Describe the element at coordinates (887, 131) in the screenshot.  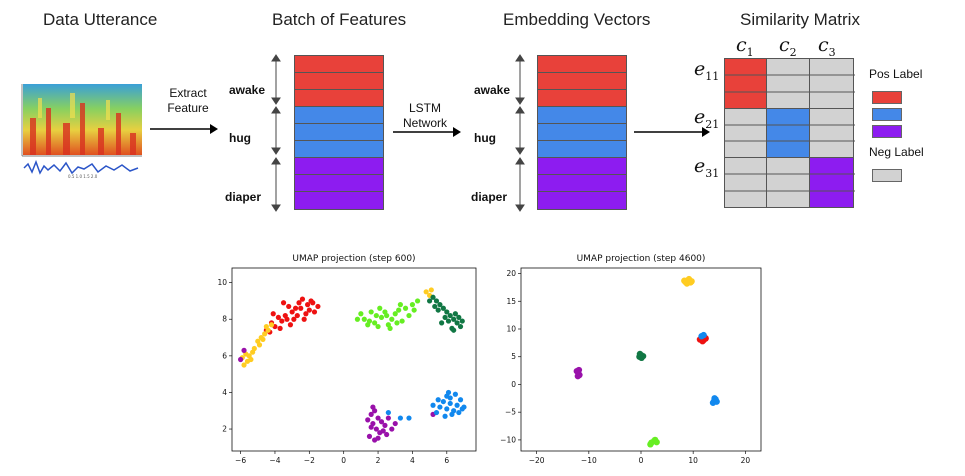
I see `legend-swatch-purple` at that location.